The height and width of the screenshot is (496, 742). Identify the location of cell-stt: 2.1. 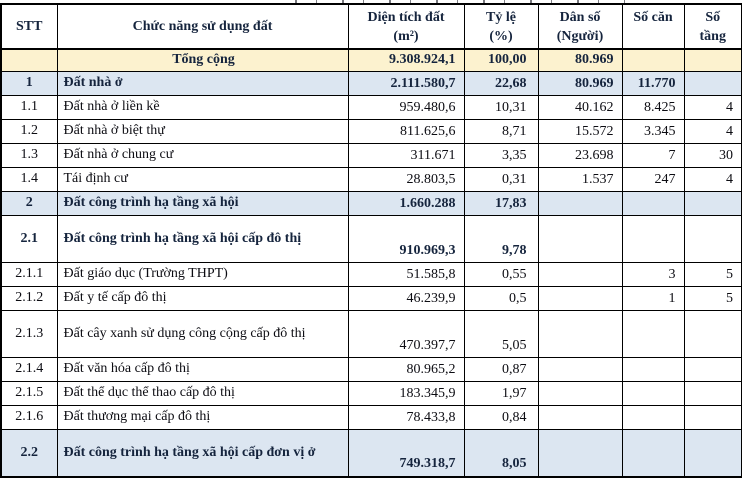
(29, 239).